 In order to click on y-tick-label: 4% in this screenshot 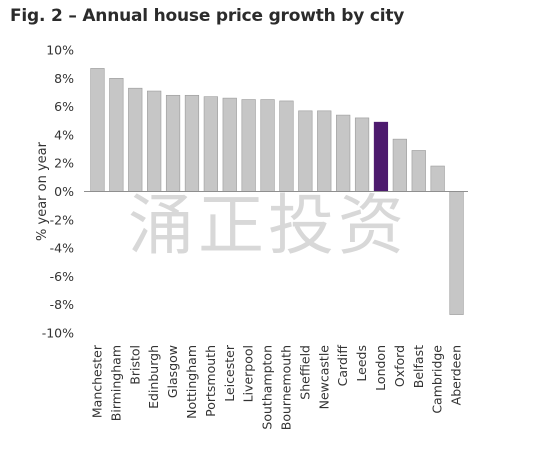, I will do `click(64, 134)`.